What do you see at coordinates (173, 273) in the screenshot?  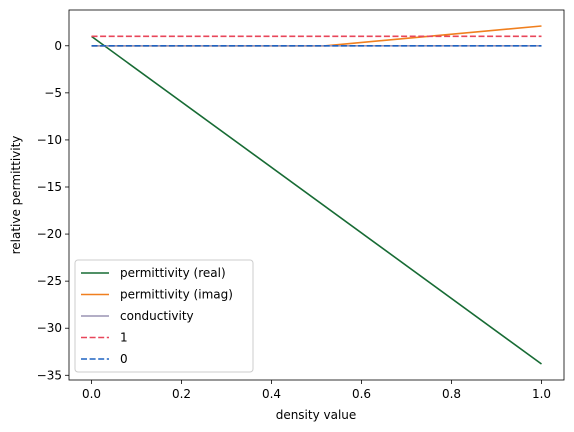 I see `legend-label-0: permittivity (real)` at bounding box center [173, 273].